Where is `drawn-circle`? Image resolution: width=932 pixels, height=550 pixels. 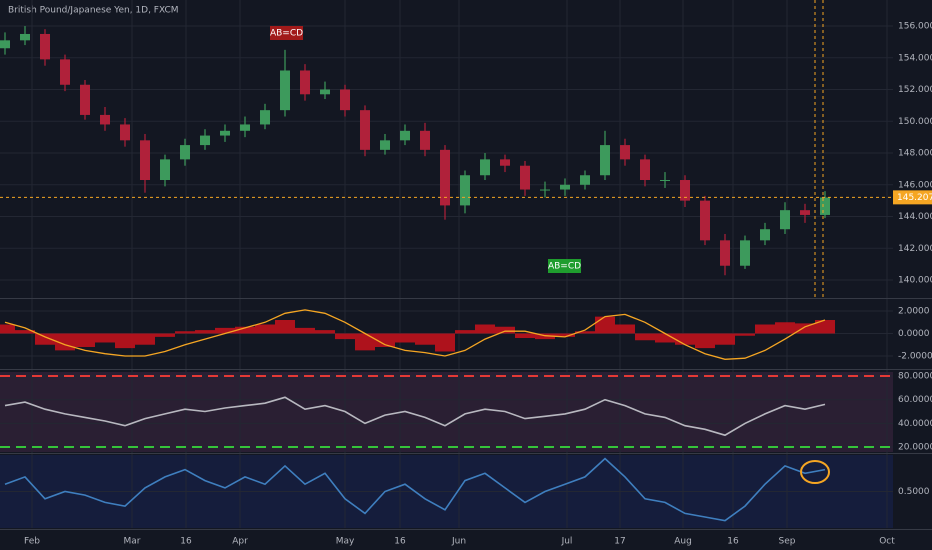 drawn-circle is located at coordinates (815, 472).